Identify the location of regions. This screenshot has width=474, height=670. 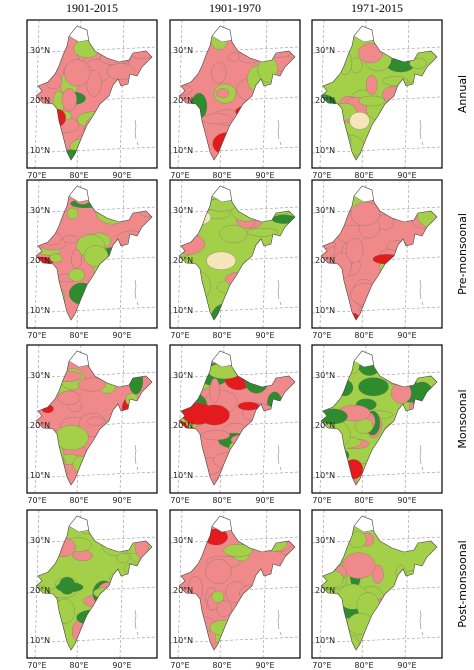
(94, 253).